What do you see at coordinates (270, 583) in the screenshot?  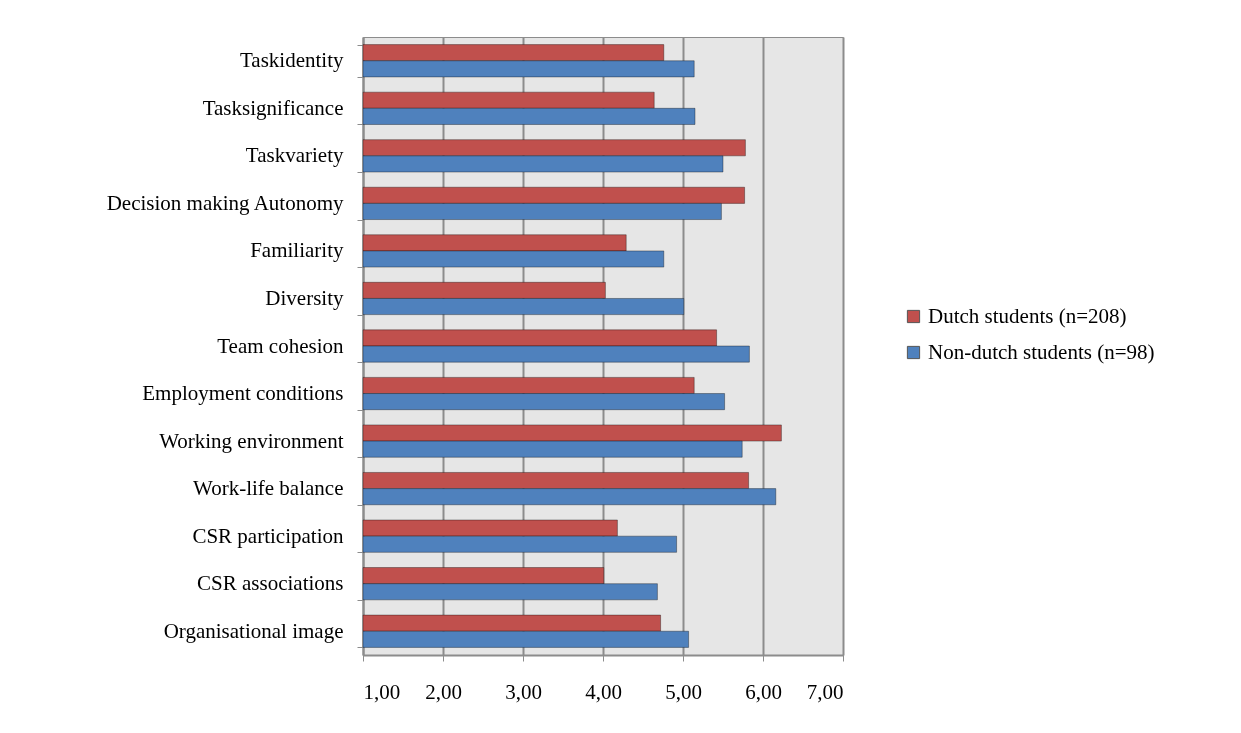 I see `y-tick-label: CSR associations` at bounding box center [270, 583].